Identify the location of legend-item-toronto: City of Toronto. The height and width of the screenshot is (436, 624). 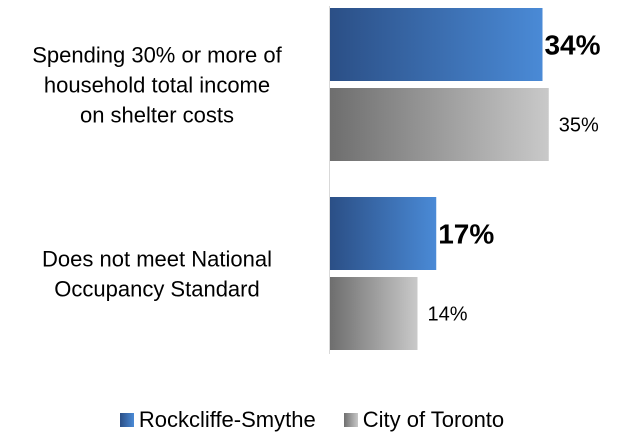
(424, 420).